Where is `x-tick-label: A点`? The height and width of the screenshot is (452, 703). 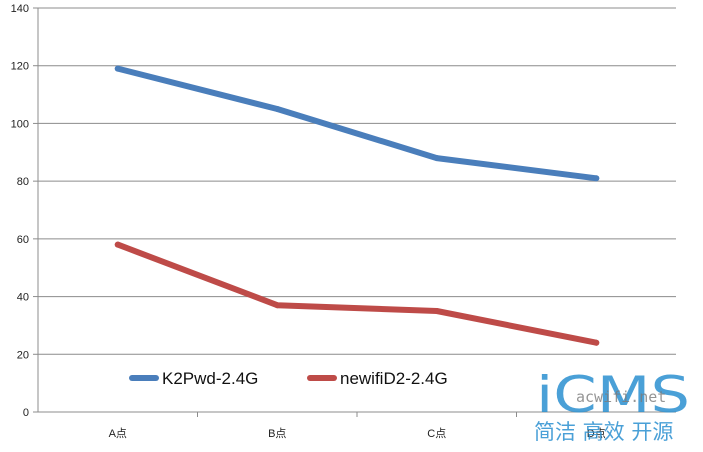 x-tick-label: A点 is located at coordinates (118, 433).